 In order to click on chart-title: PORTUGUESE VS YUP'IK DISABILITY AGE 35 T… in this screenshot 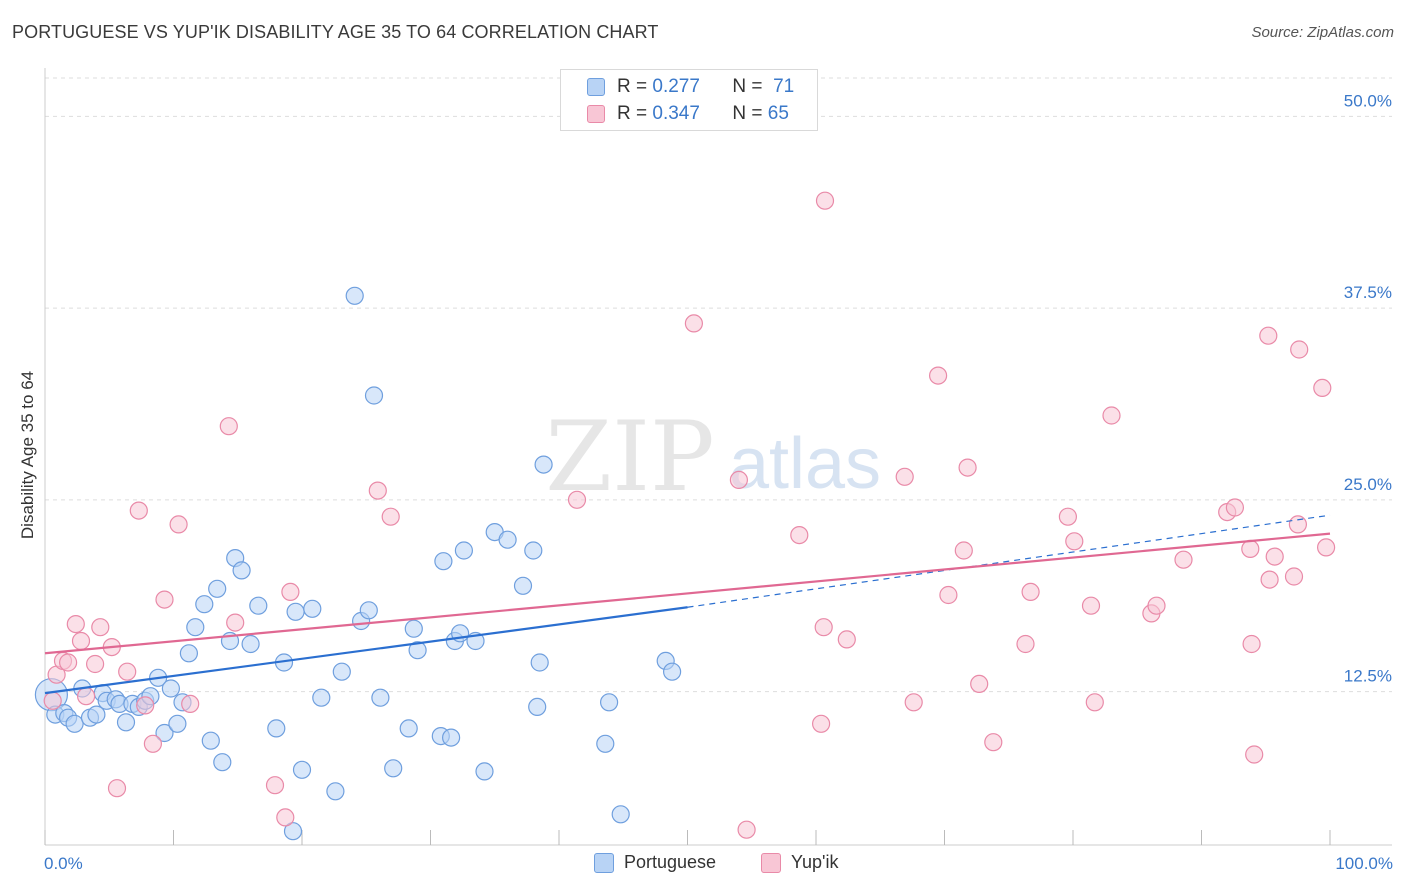, I will do `click(335, 32)`.